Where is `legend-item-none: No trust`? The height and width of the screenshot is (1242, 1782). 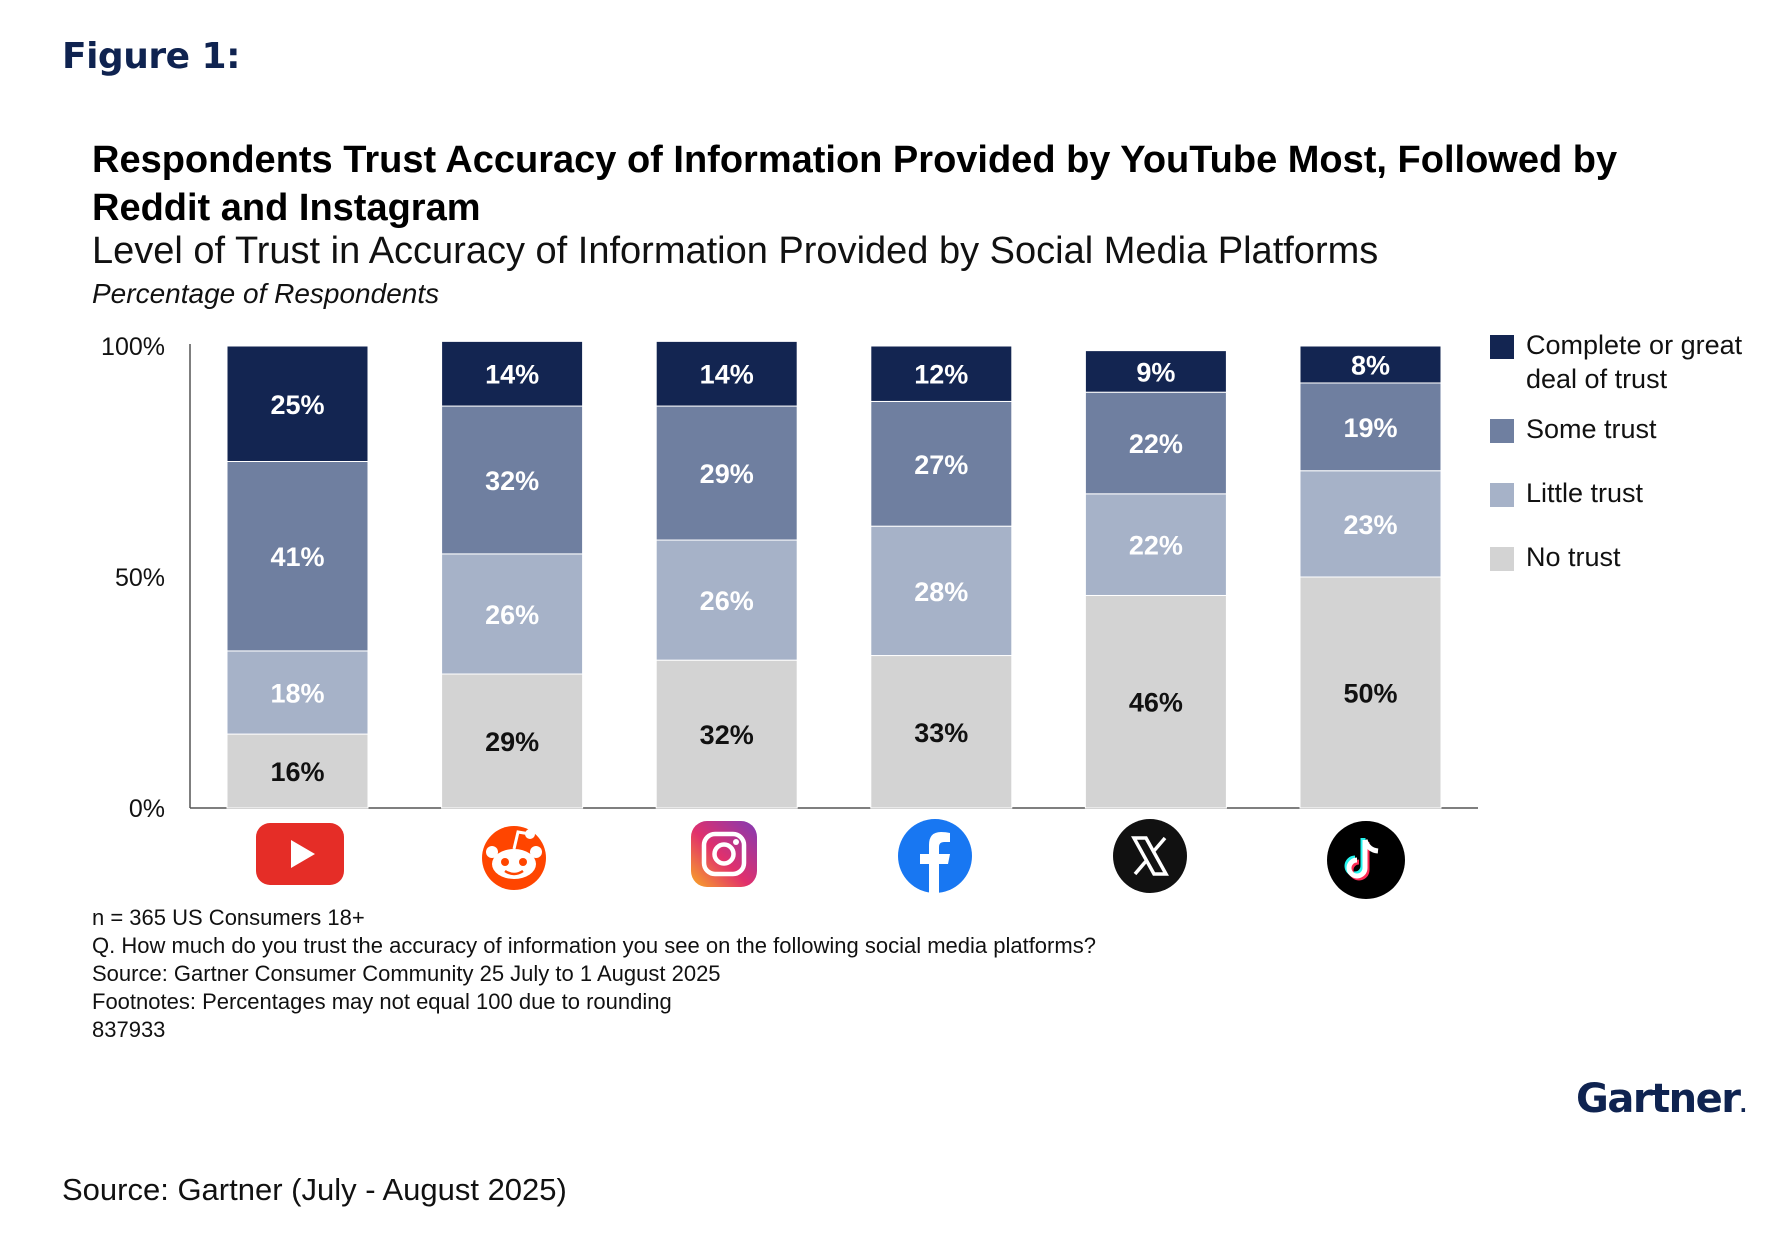 legend-item-none: No trust is located at coordinates (1633, 557).